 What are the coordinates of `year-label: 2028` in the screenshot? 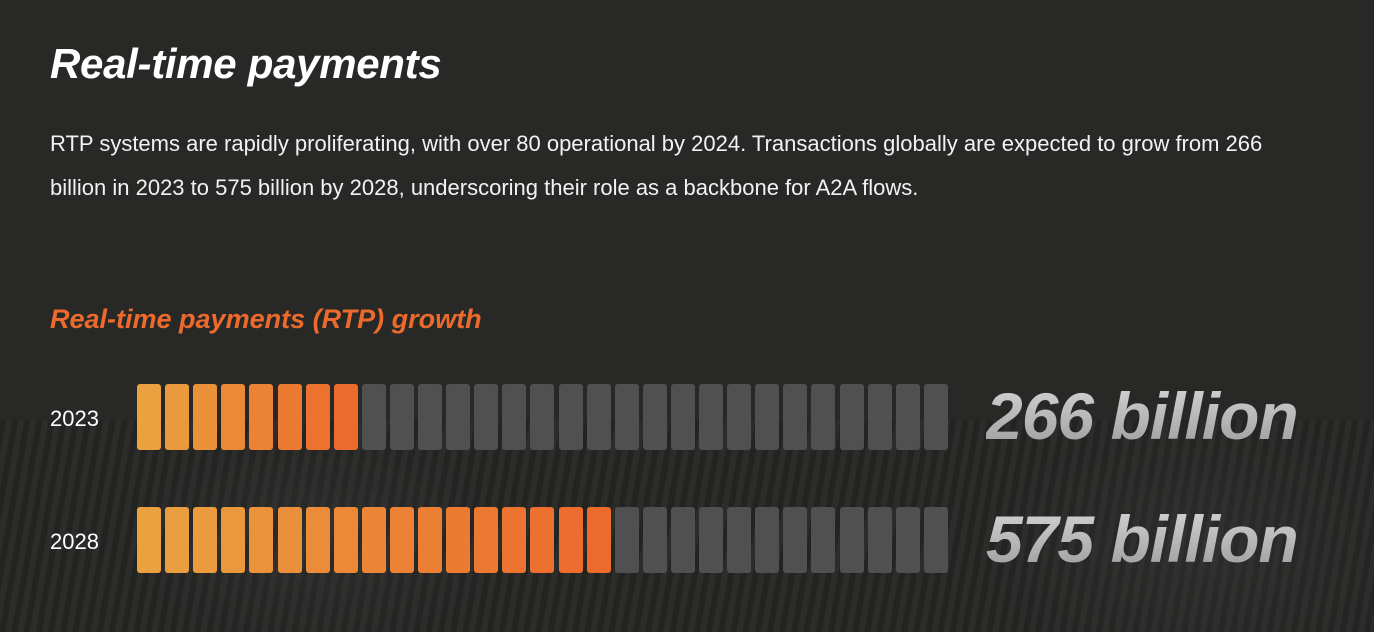 It's located at (74, 541).